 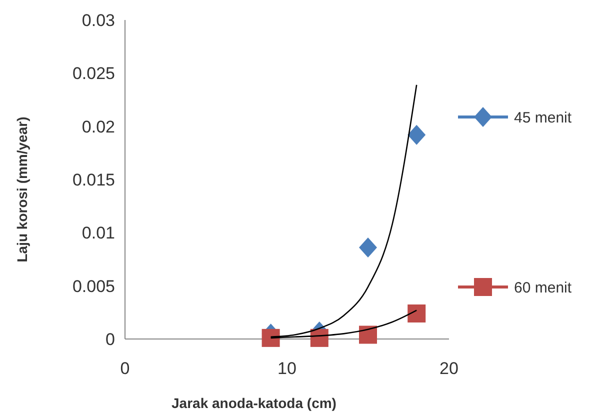 I want to click on y-tick-label: 0.025, so click(x=93, y=74).